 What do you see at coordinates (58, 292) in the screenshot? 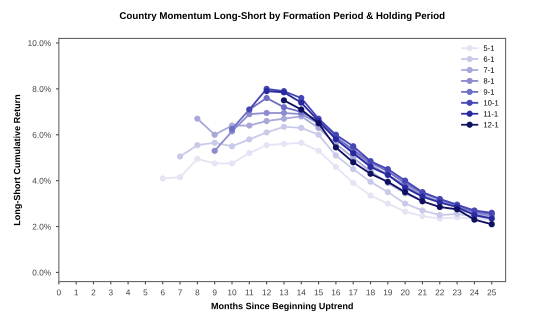
I see `x-tick-label: 0` at bounding box center [58, 292].